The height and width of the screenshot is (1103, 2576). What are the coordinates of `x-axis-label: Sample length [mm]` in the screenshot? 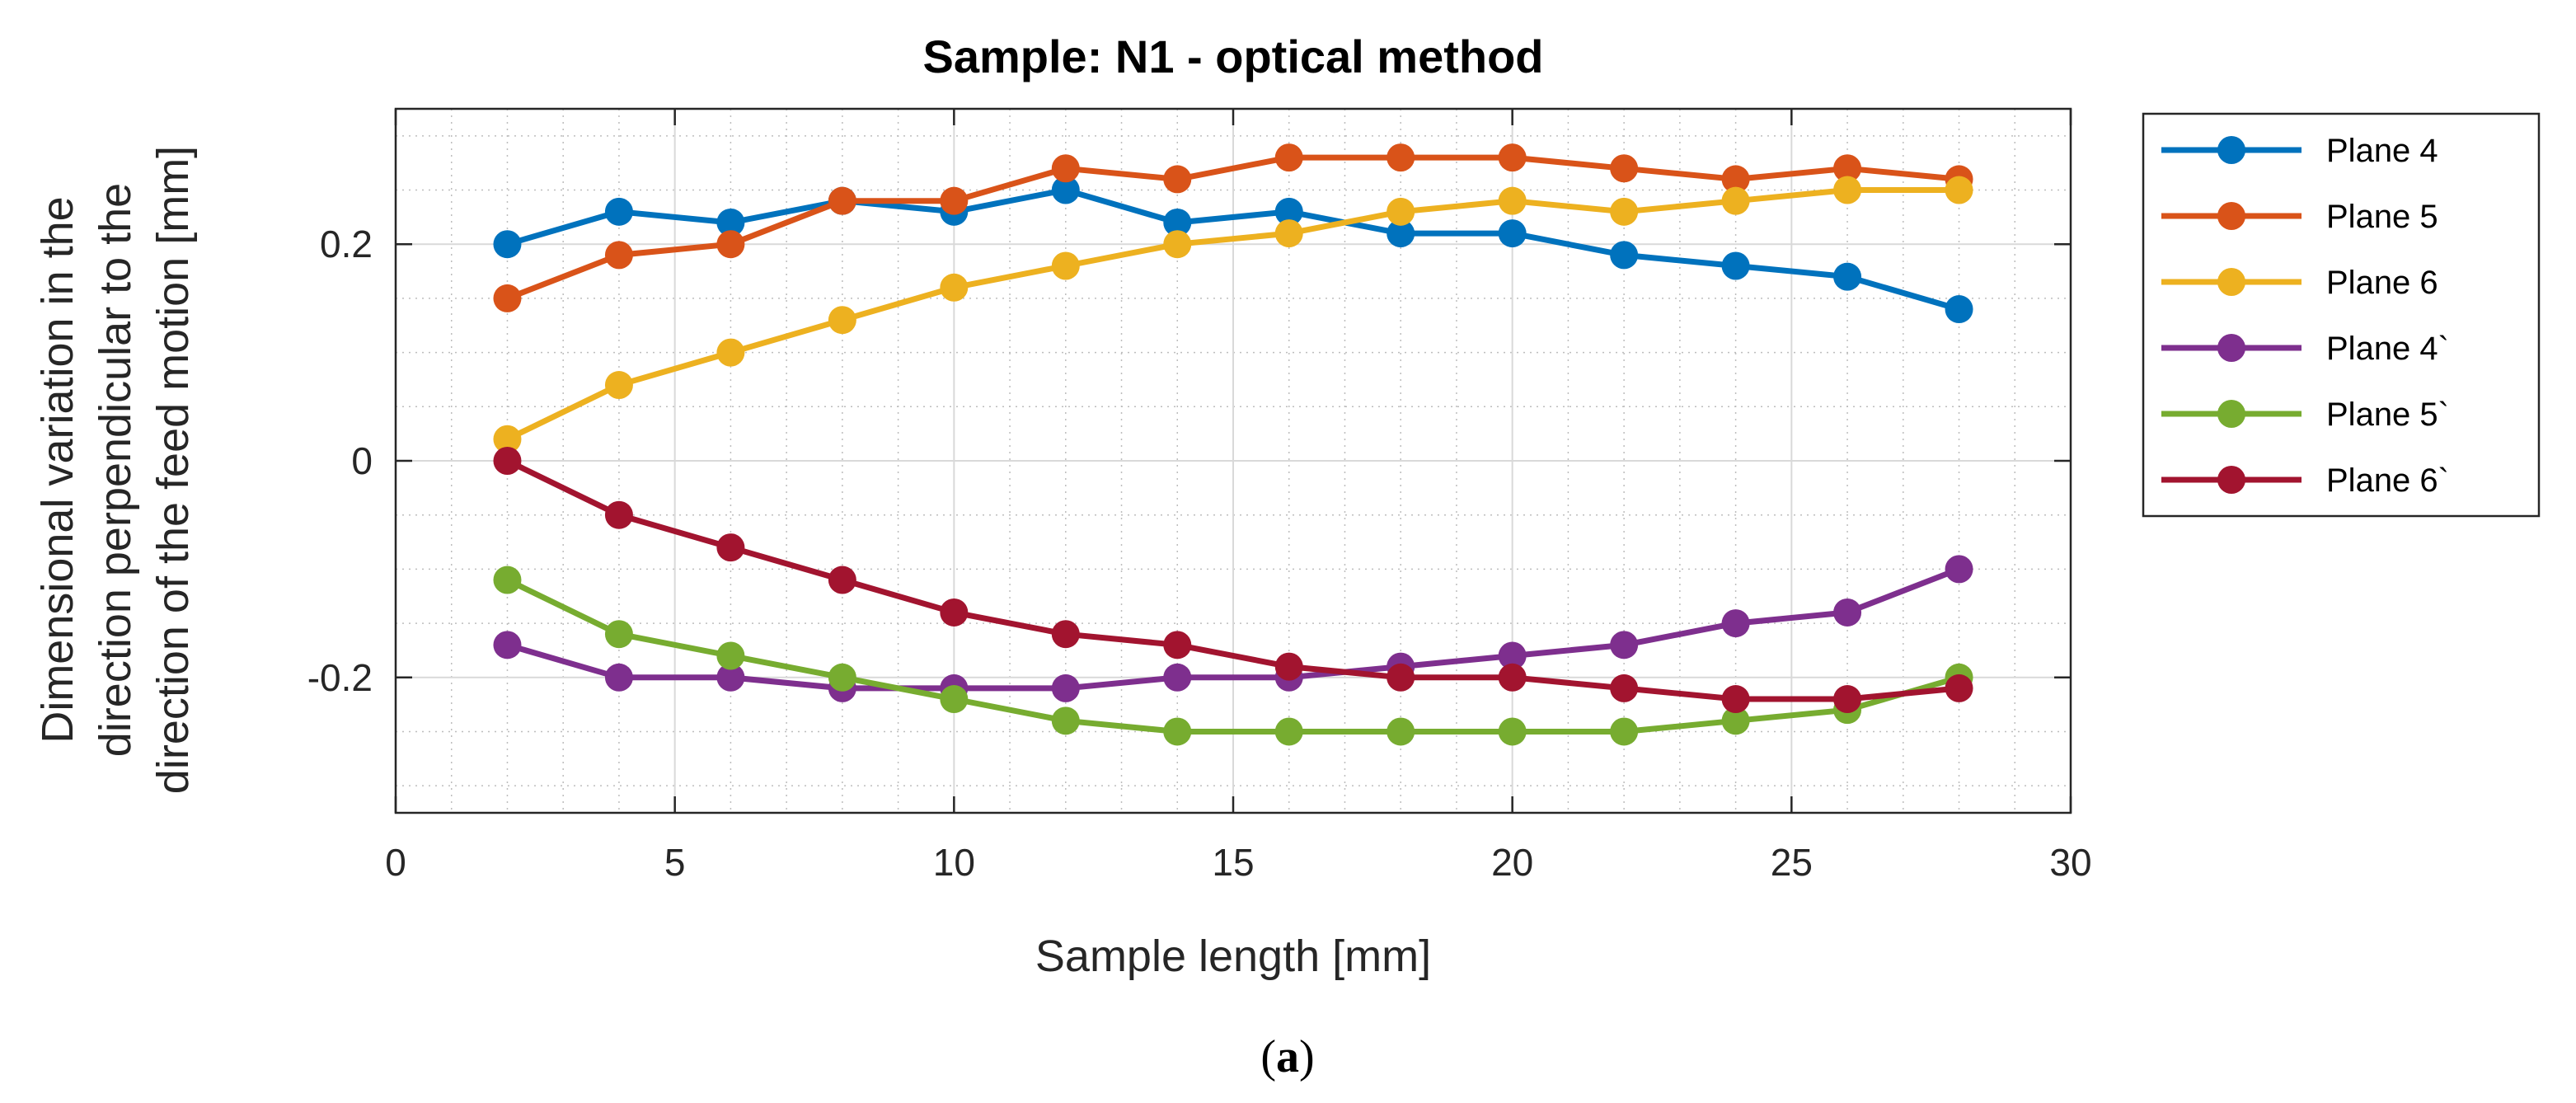 It's located at (1233, 956).